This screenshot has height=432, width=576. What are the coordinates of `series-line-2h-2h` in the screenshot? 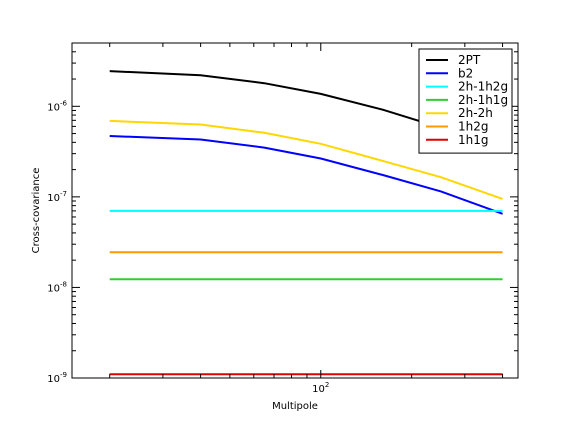 It's located at (306, 159).